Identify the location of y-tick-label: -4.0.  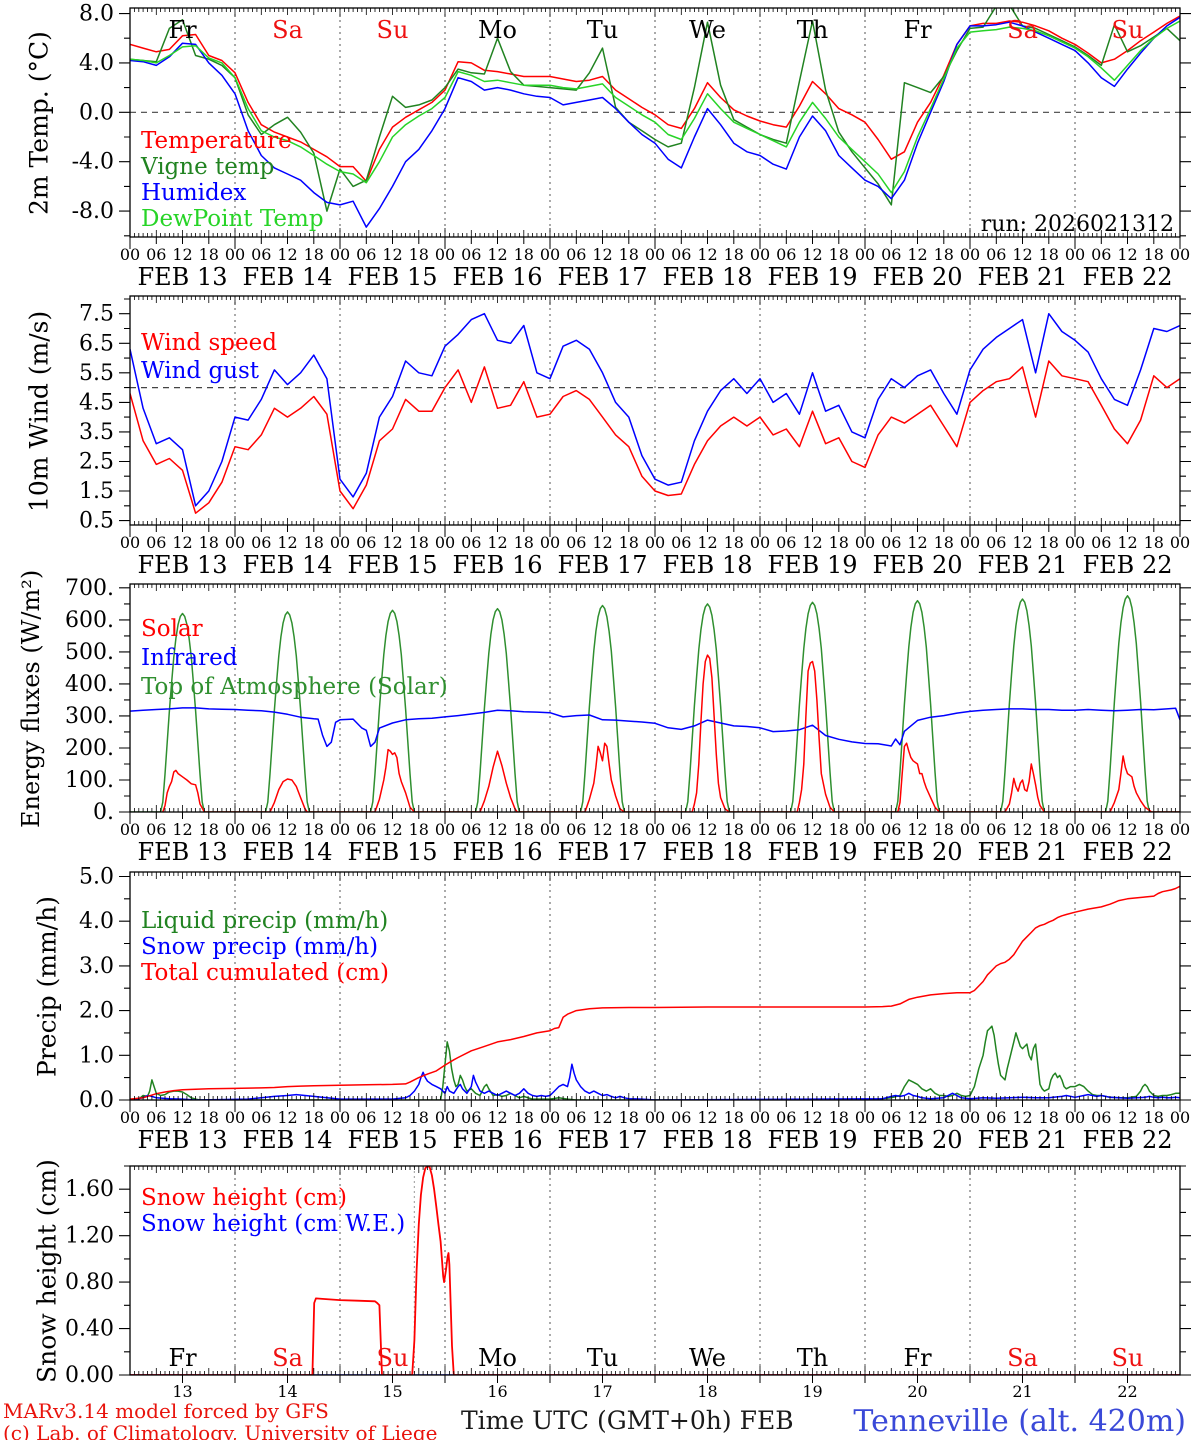
(93, 162).